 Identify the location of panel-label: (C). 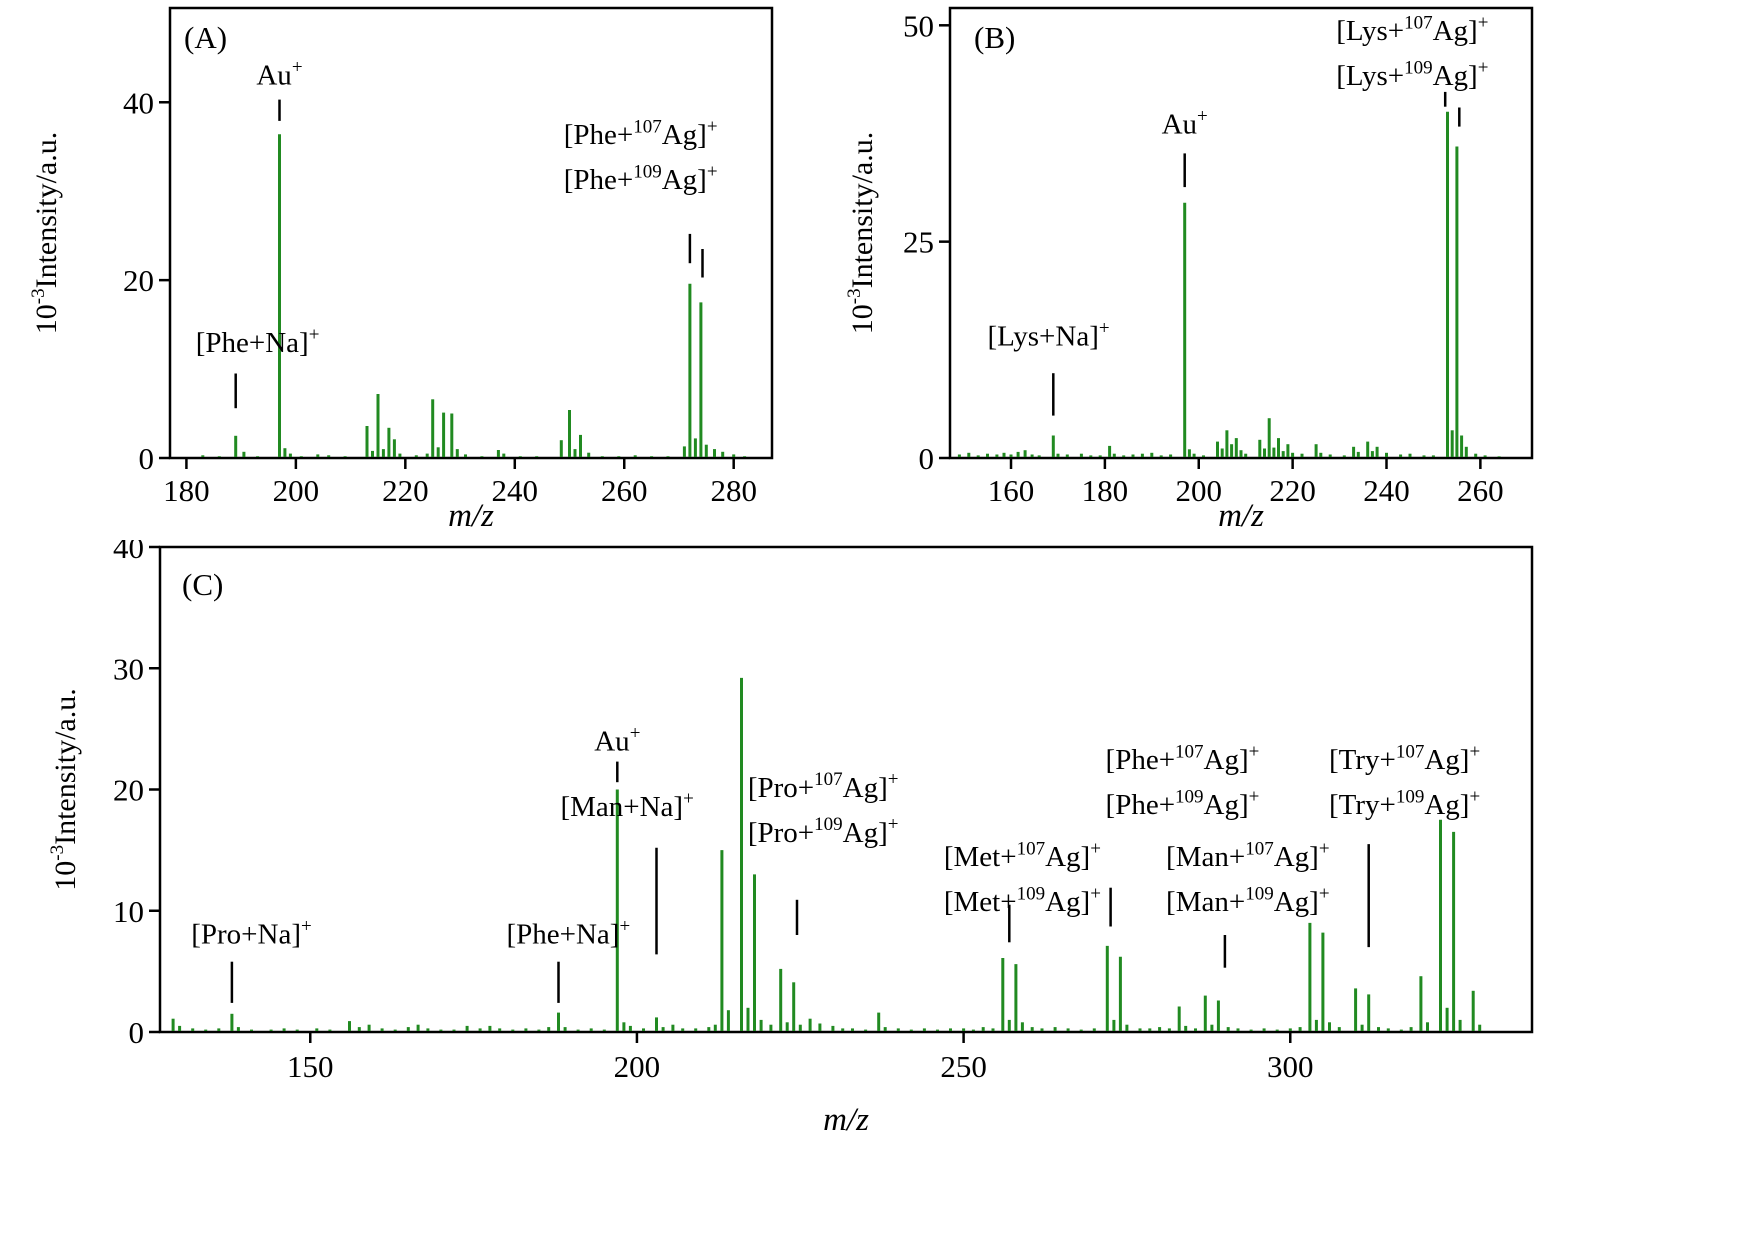
(202, 584).